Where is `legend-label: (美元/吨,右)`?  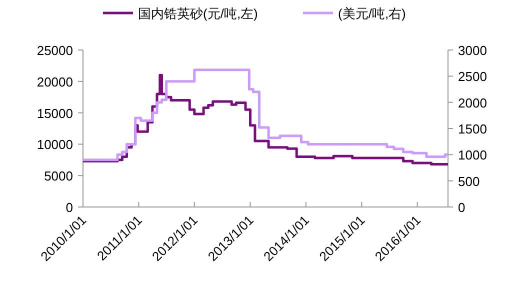
legend-label: (美元/吨,右) is located at coordinates (372, 13).